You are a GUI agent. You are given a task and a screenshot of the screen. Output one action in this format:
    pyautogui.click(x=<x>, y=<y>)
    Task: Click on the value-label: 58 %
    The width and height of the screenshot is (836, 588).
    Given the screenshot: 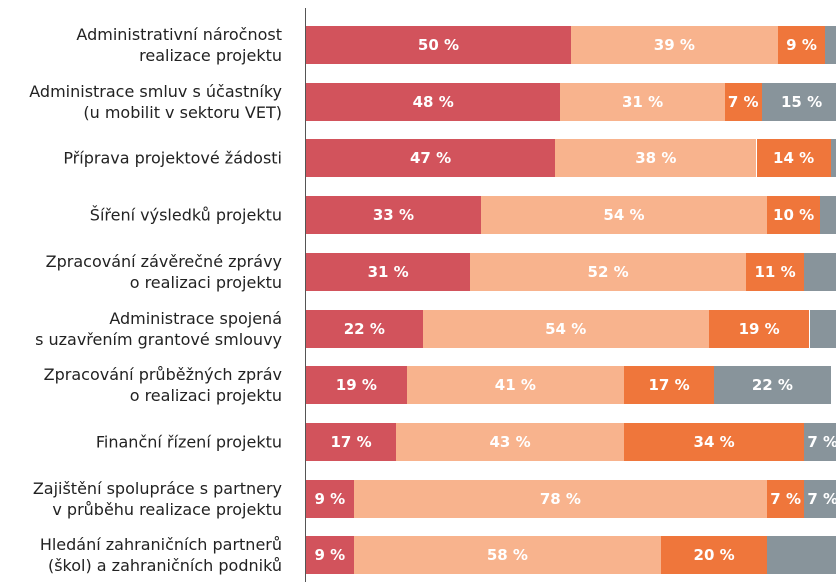 What is the action you would take?
    pyautogui.click(x=507, y=555)
    